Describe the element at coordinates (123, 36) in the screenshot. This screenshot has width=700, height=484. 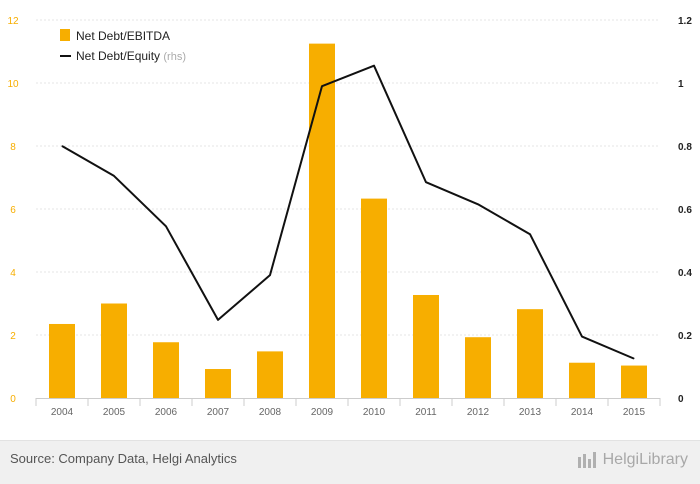
I see `legend-label-ebitda: Net Debt/EBITDA` at that location.